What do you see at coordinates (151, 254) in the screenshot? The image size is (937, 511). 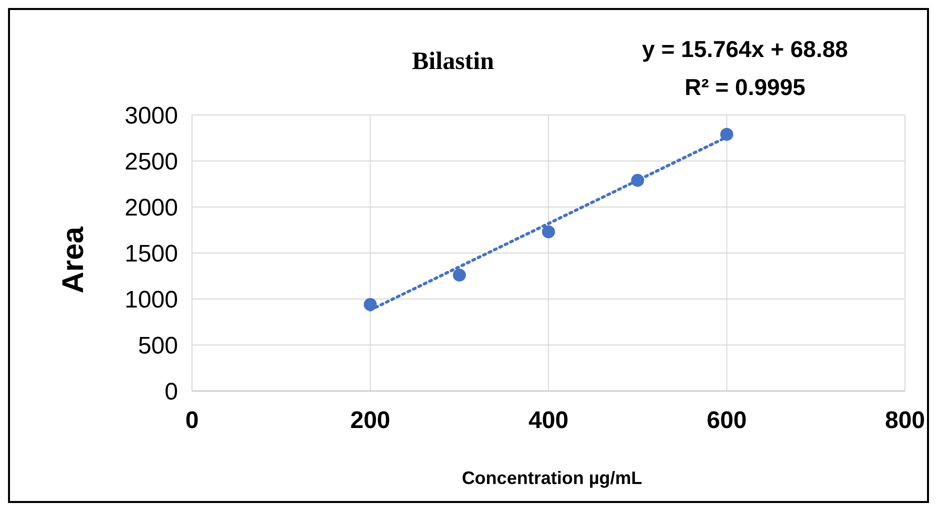 I see `y-tick-label: 1500` at bounding box center [151, 254].